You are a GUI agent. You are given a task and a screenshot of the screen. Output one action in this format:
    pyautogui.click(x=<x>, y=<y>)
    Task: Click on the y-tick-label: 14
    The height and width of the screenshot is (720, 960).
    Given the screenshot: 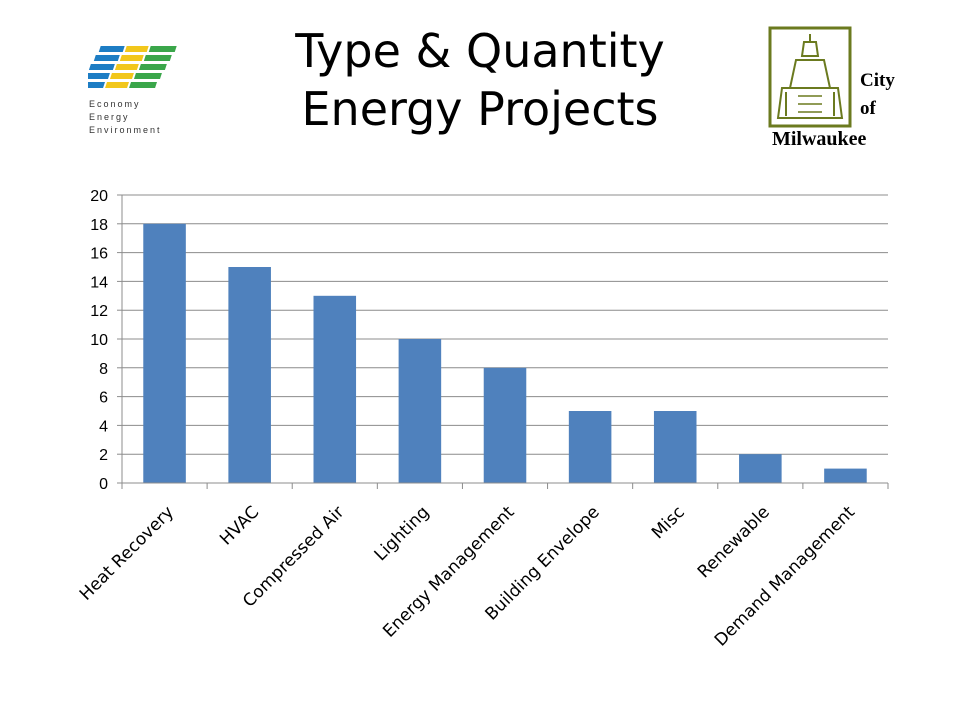 What is the action you would take?
    pyautogui.click(x=99, y=282)
    